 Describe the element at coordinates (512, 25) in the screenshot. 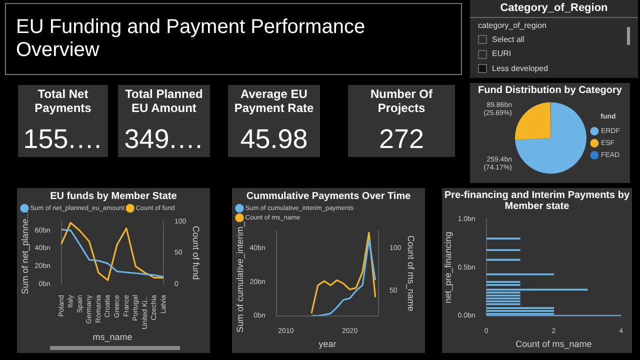

I see `text: category_of_region` at that location.